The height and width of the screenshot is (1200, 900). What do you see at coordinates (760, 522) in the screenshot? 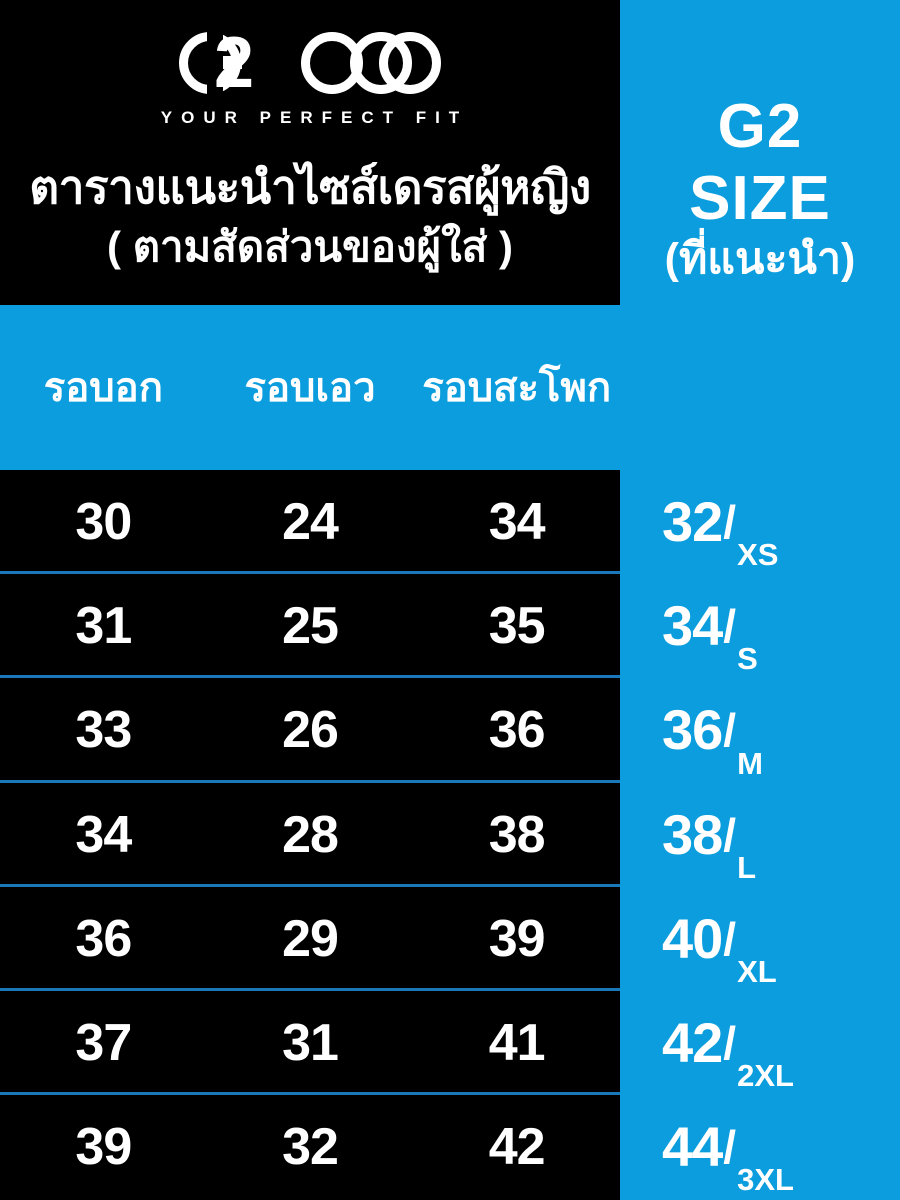
I see `cell-recommended-size: 32 / XS` at bounding box center [760, 522].